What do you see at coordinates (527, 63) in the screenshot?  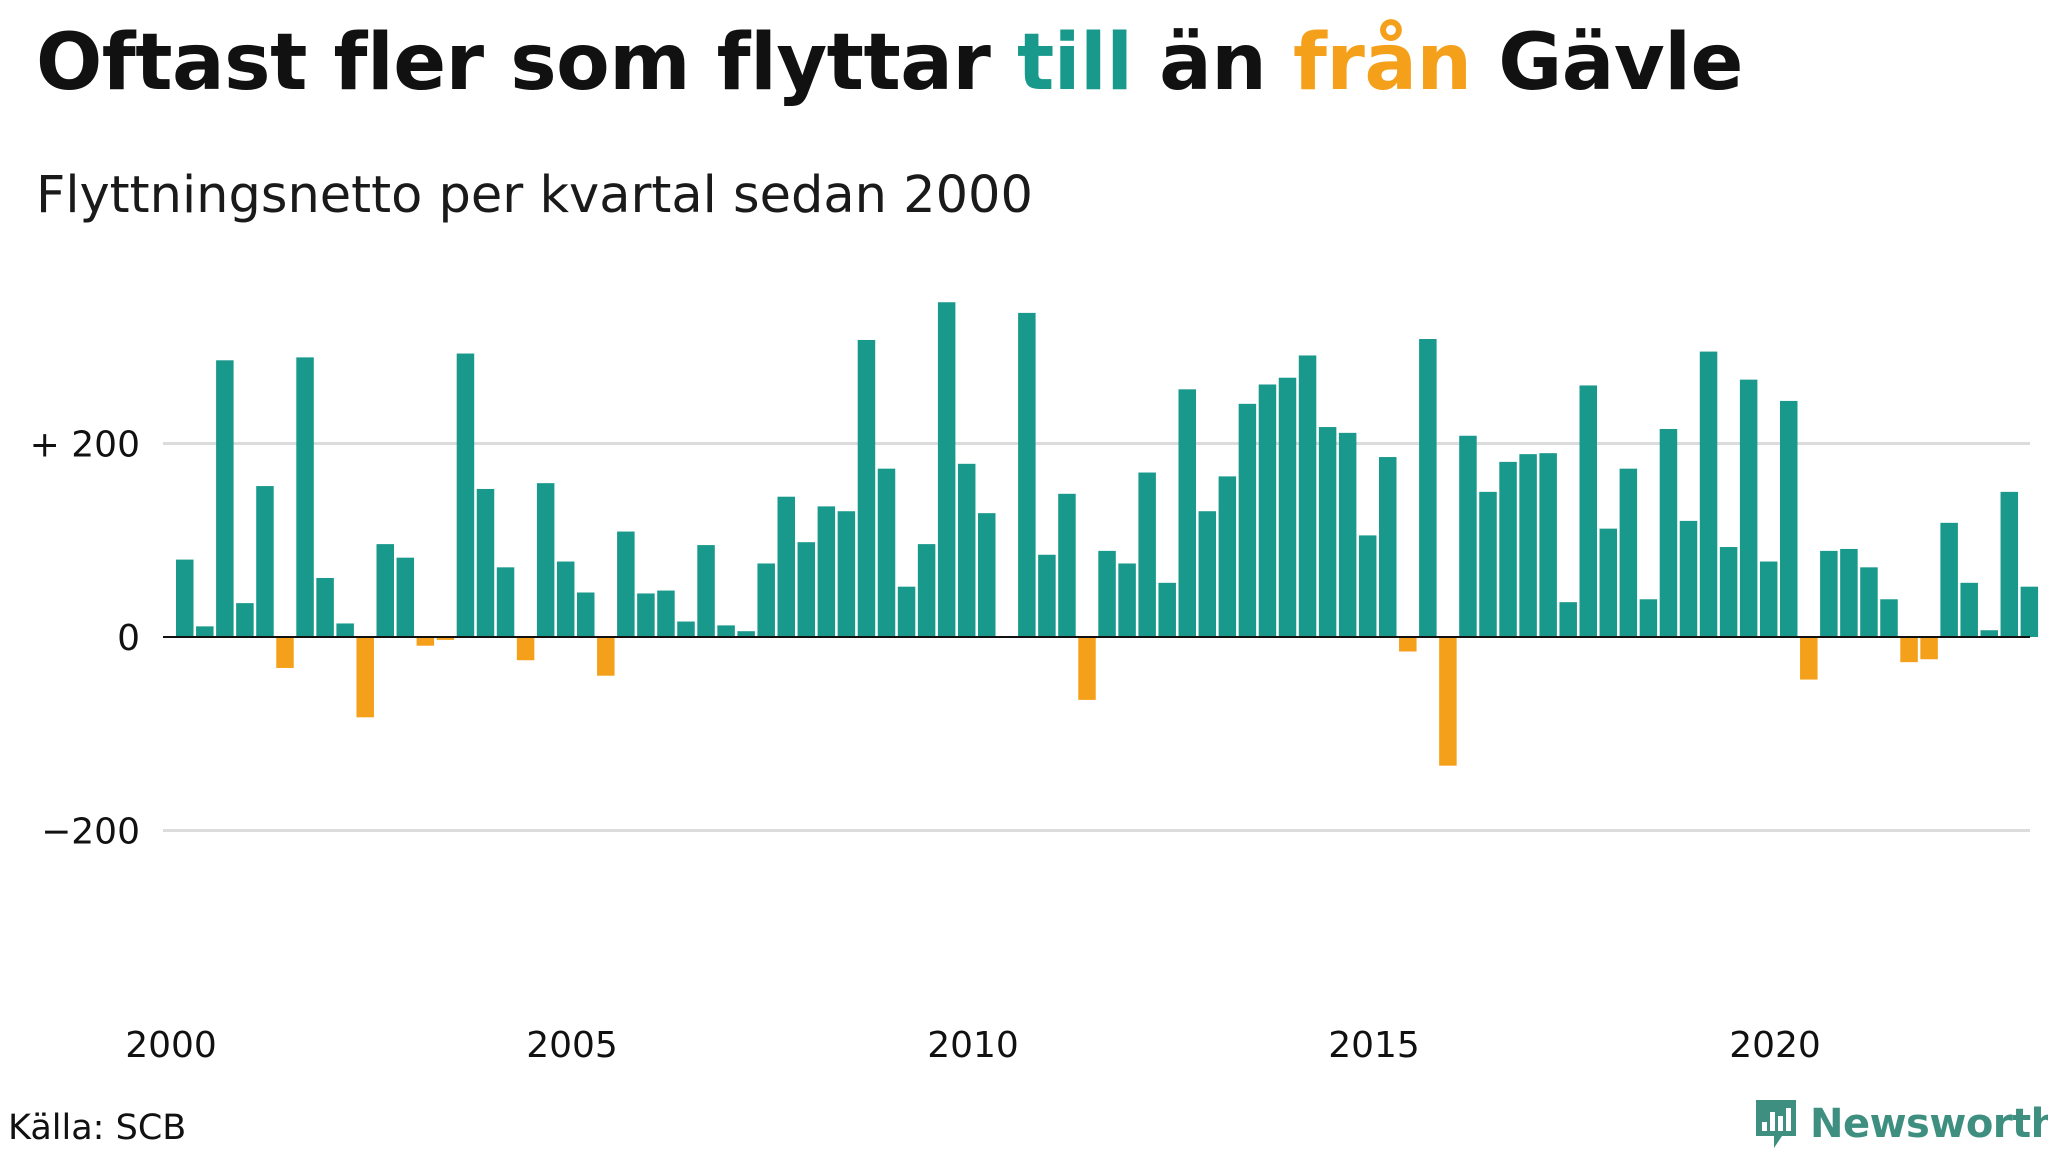 I see `title-part-1: Oftast fler som flyttar` at bounding box center [527, 63].